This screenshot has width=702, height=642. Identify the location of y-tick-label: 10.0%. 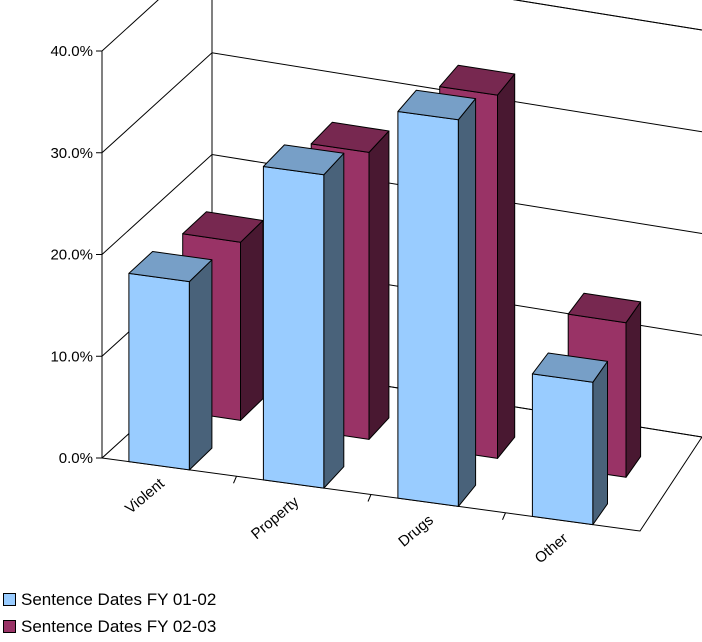
(71, 356).